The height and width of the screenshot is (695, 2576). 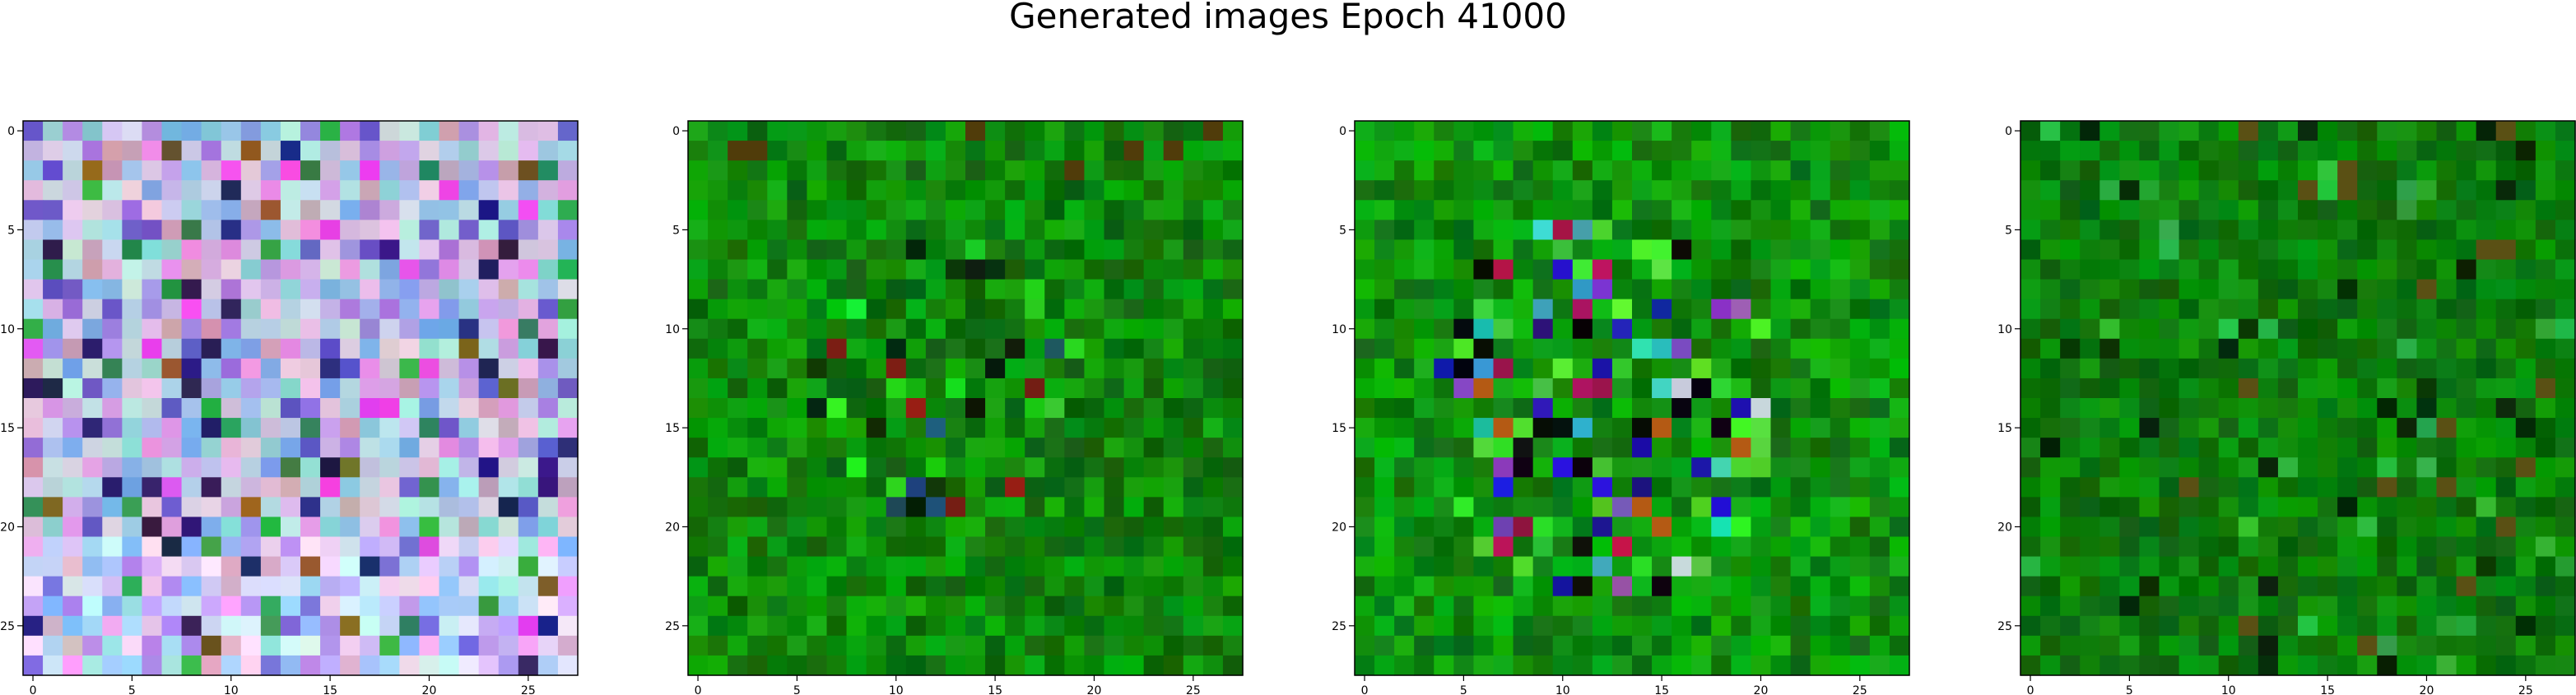 What do you see at coordinates (2004, 527) in the screenshot?
I see `y-tick-label: 20` at bounding box center [2004, 527].